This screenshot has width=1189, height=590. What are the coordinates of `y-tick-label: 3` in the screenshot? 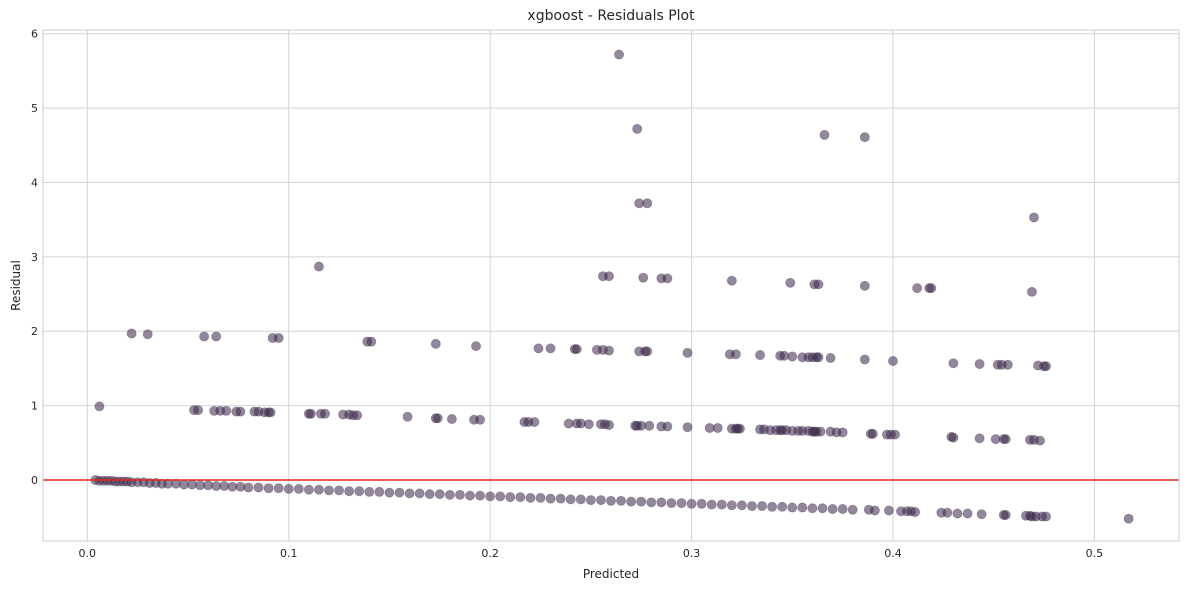 It's located at (34, 257).